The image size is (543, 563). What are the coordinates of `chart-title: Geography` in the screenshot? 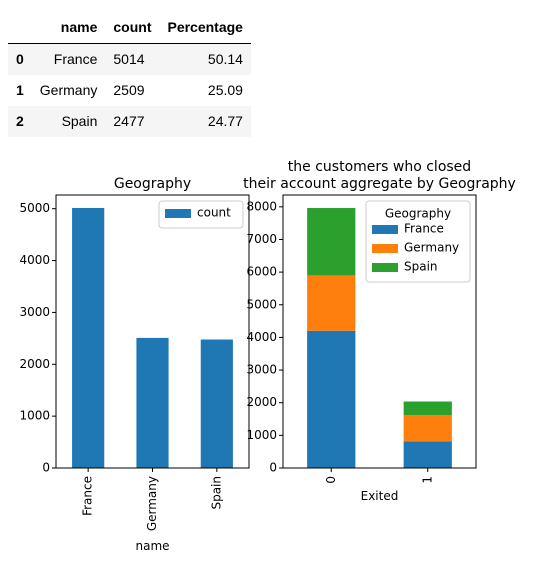 It's located at (152, 184).